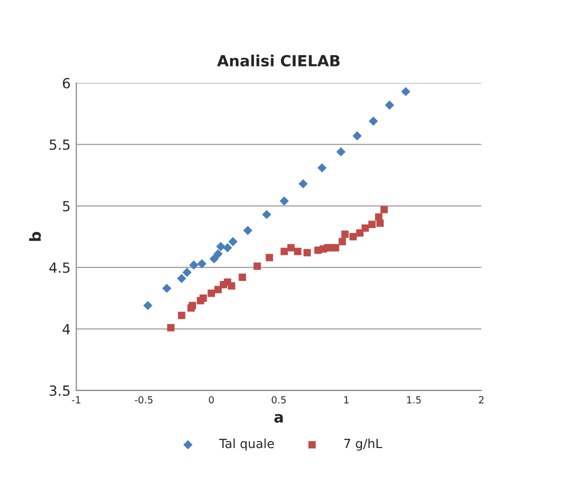  What do you see at coordinates (66, 206) in the screenshot?
I see `y-tick-label: 5` at bounding box center [66, 206].